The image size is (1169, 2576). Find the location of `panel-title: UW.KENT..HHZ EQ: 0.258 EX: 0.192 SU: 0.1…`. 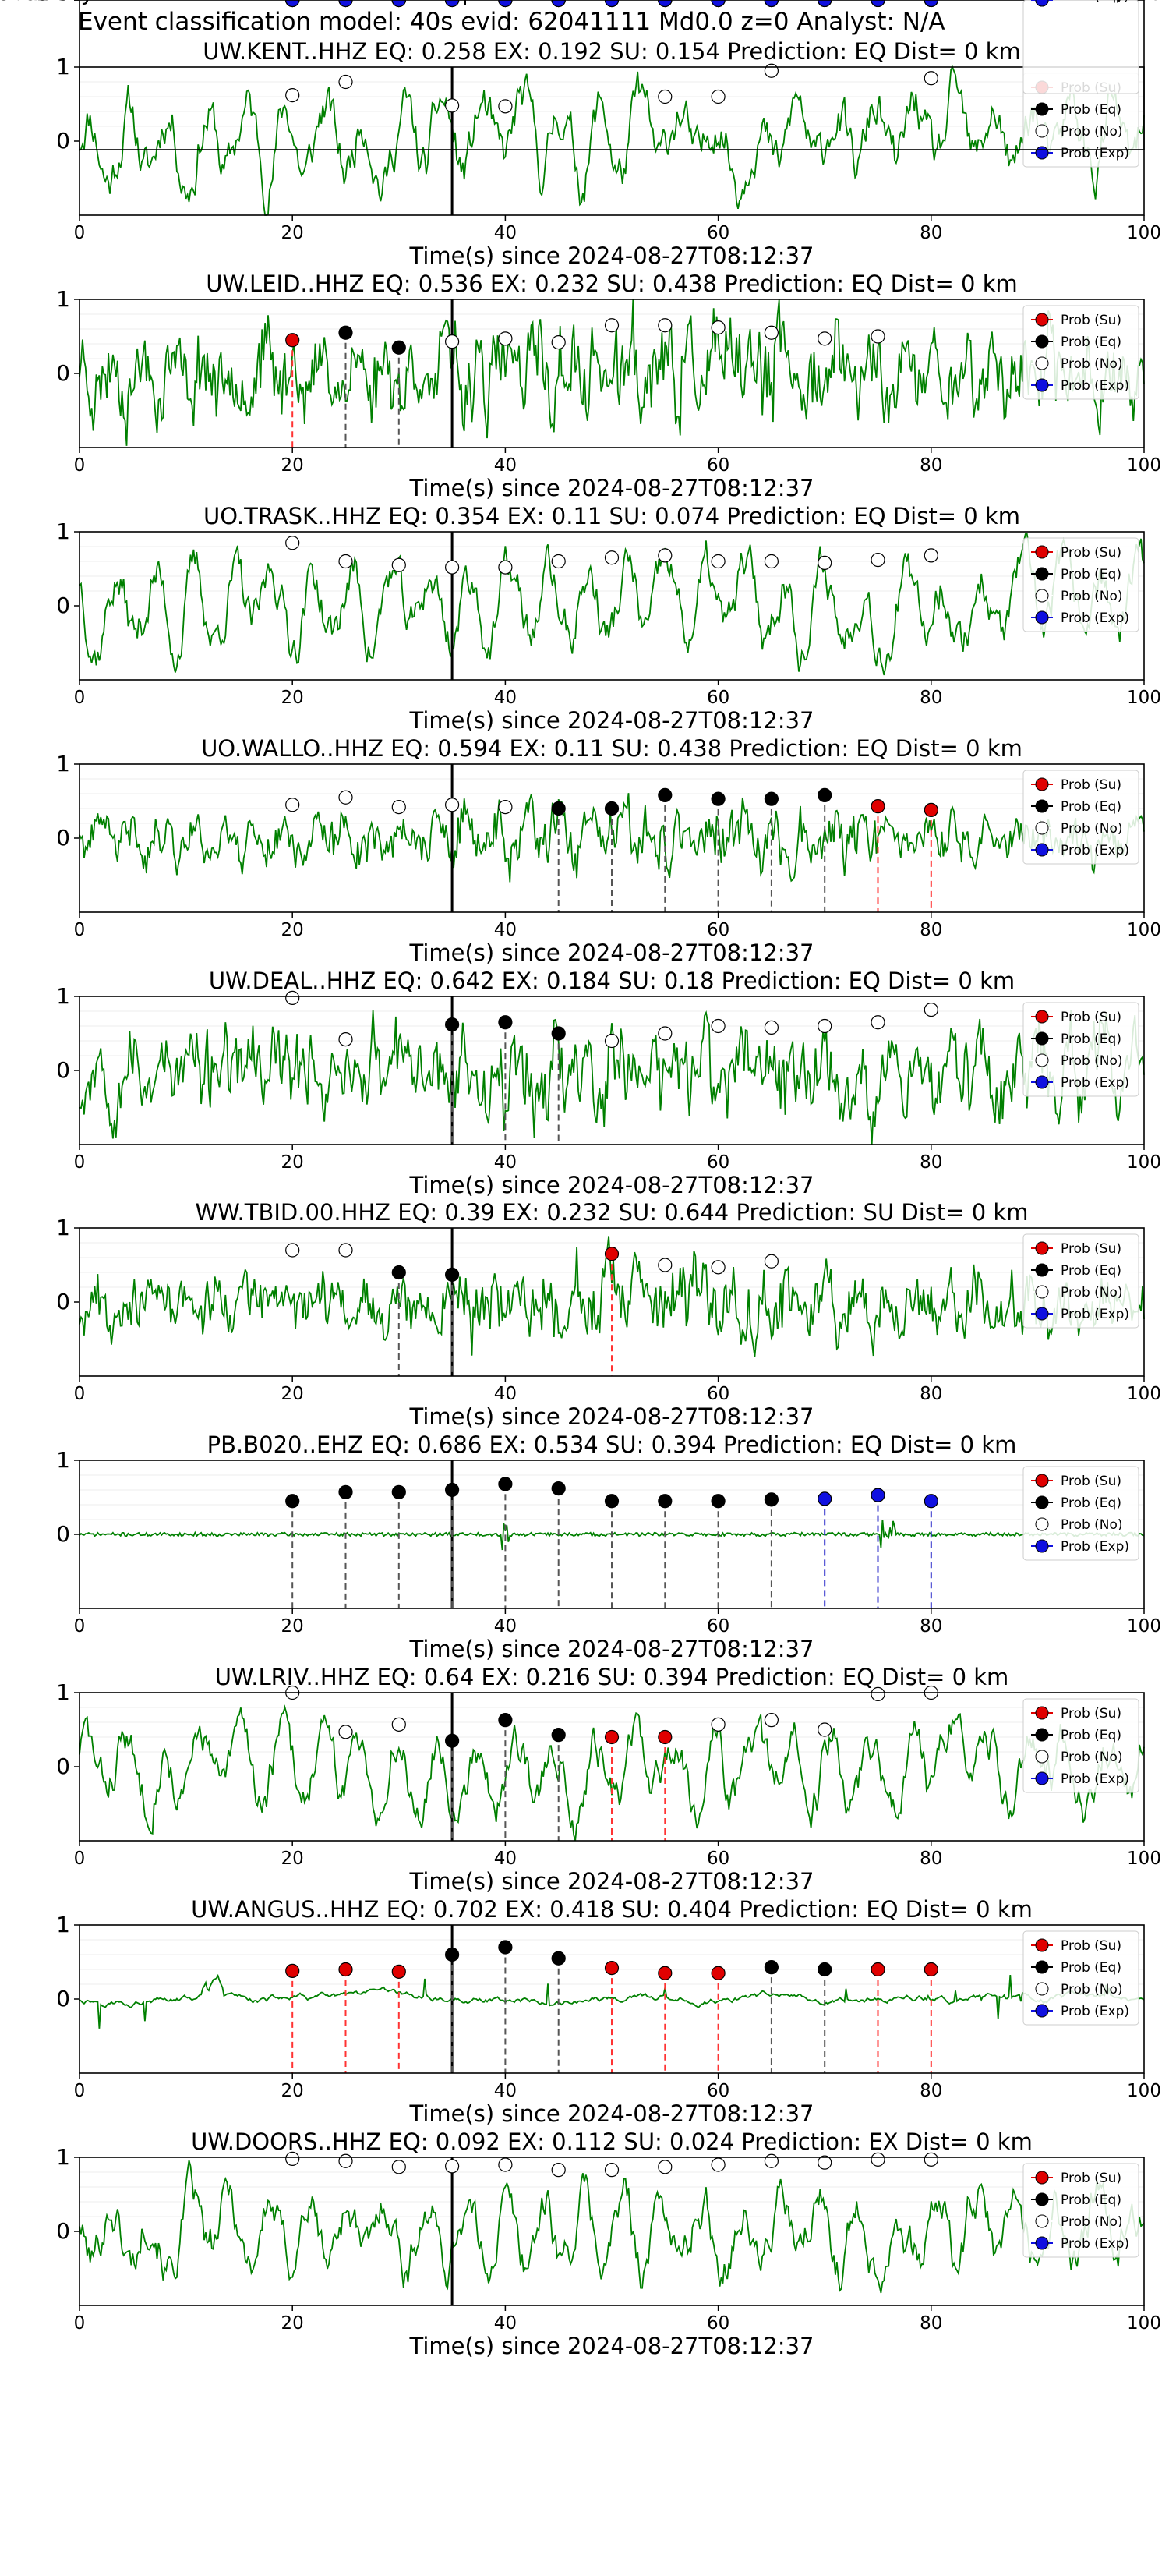

panel-title: UW.KENT..HHZ EQ: 0.258 EX: 0.192 SU: 0.1… is located at coordinates (612, 51).